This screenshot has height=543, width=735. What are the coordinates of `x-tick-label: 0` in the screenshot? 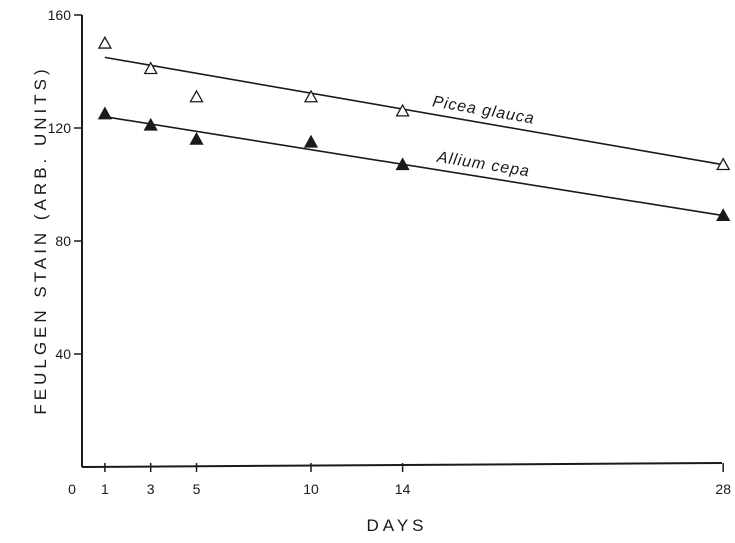 It's located at (72, 489).